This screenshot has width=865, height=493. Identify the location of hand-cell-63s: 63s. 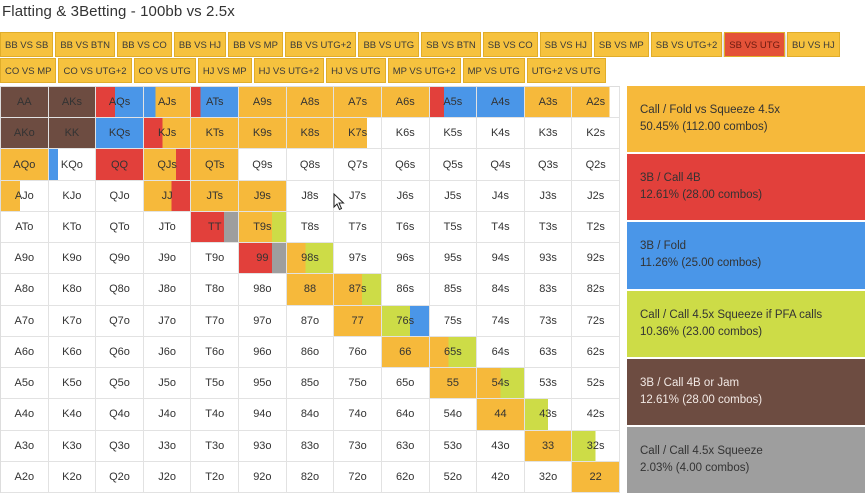
(548, 352).